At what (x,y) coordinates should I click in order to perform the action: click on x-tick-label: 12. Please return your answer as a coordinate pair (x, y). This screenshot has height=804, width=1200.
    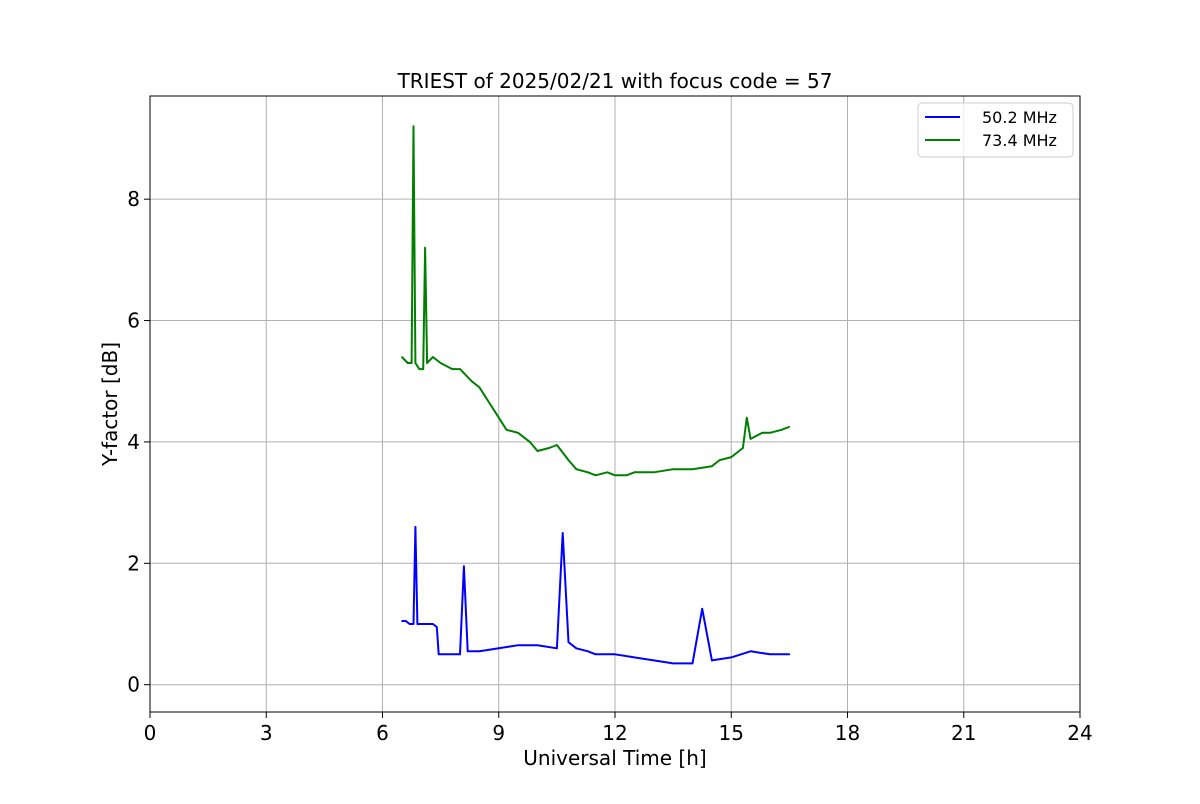
    Looking at the image, I should click on (614, 733).